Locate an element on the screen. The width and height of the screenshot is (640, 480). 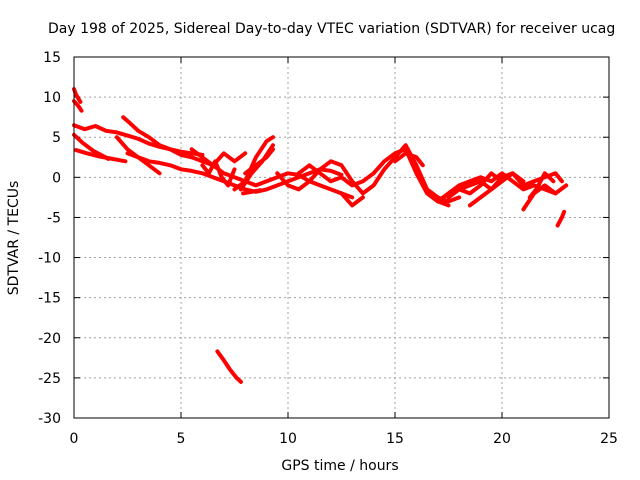
series-line-s16 is located at coordinates (336, 175).